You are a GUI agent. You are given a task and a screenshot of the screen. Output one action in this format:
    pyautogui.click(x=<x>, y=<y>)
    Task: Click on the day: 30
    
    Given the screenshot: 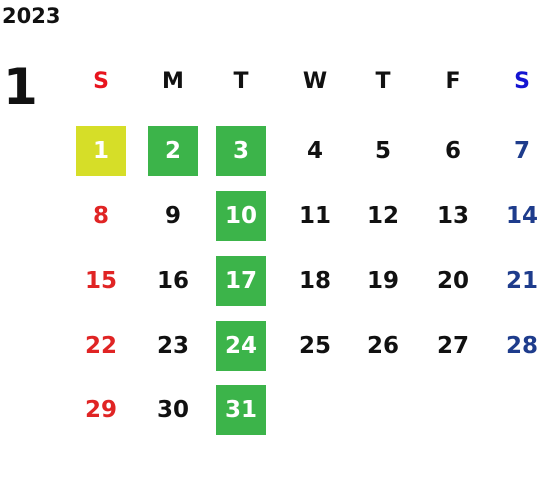 What is the action you would take?
    pyautogui.click(x=172, y=410)
    